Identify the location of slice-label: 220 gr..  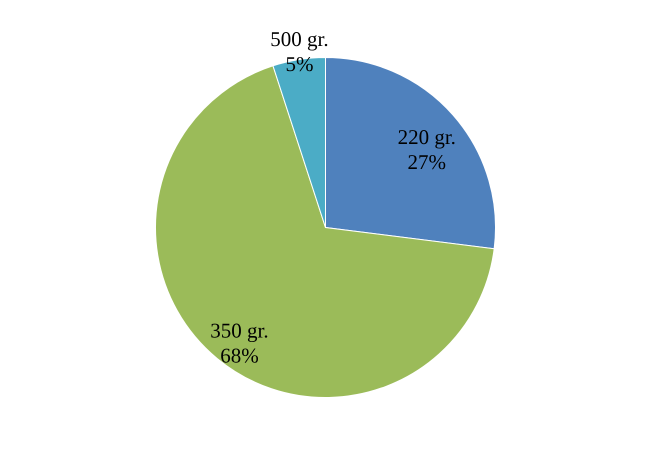
(427, 137).